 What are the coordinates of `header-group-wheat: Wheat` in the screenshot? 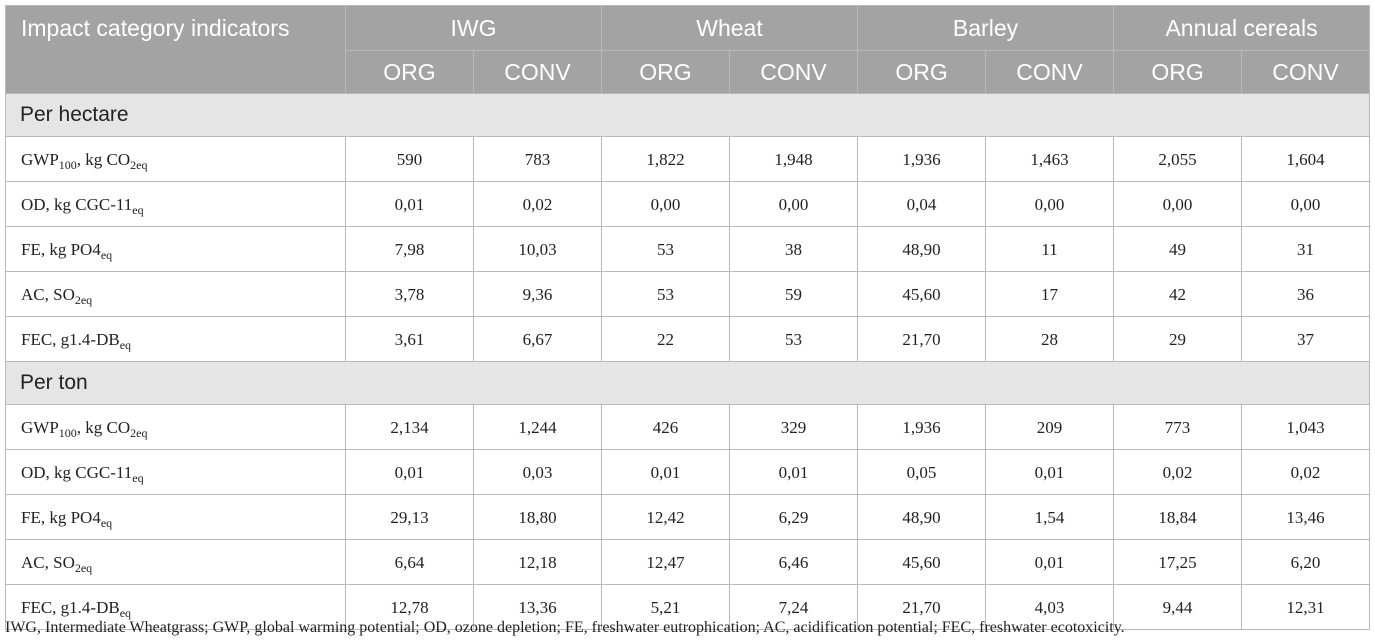 It's located at (729, 28).